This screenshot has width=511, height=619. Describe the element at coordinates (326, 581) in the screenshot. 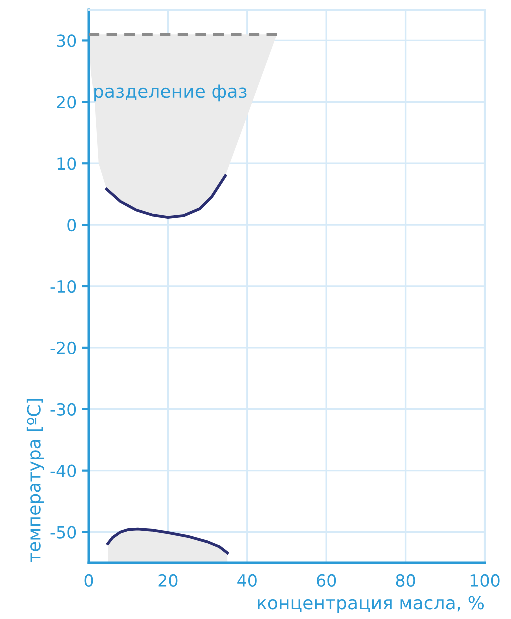

I see `x-tick-label: 60` at that location.